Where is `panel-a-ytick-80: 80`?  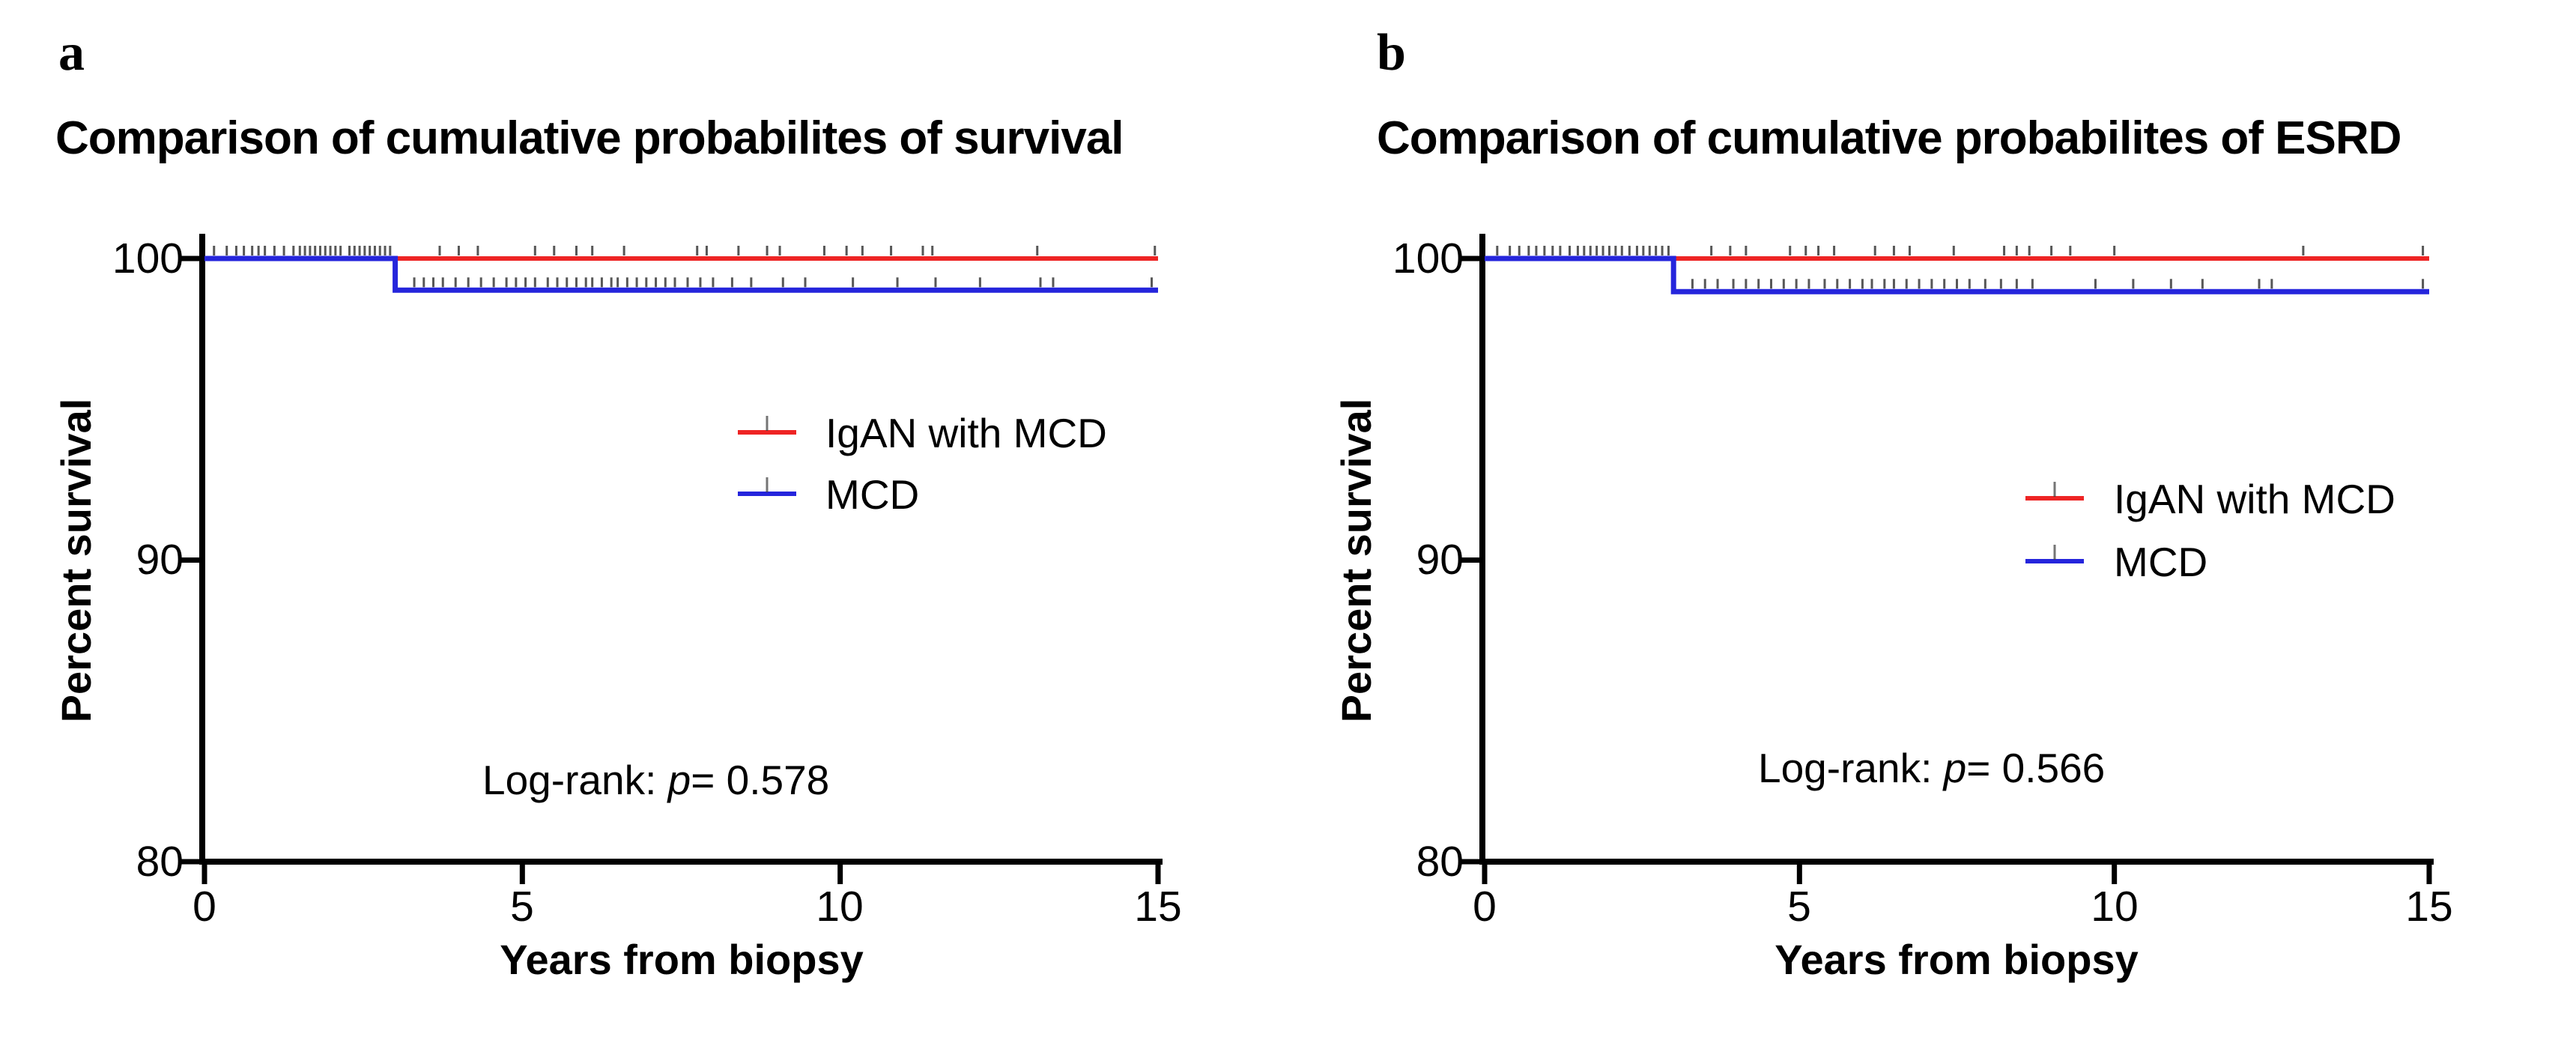
panel-a-ytick-80: 80 is located at coordinates (160, 862).